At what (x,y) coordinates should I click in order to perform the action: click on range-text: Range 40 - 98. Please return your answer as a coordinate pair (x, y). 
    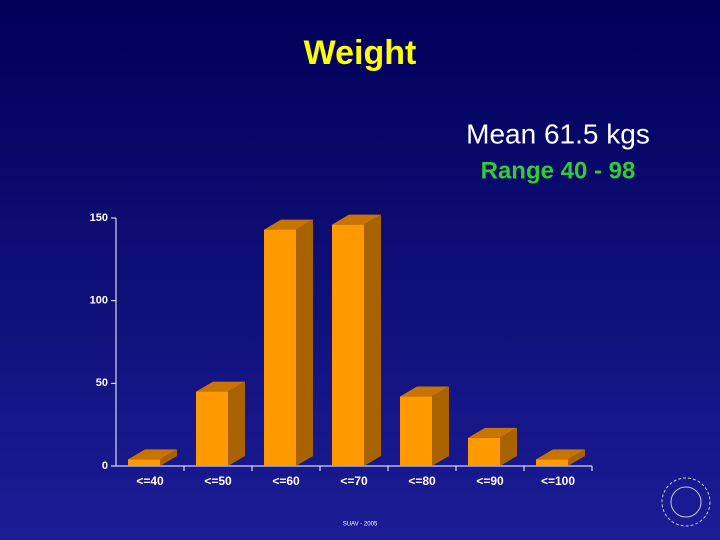
    Looking at the image, I should click on (558, 170).